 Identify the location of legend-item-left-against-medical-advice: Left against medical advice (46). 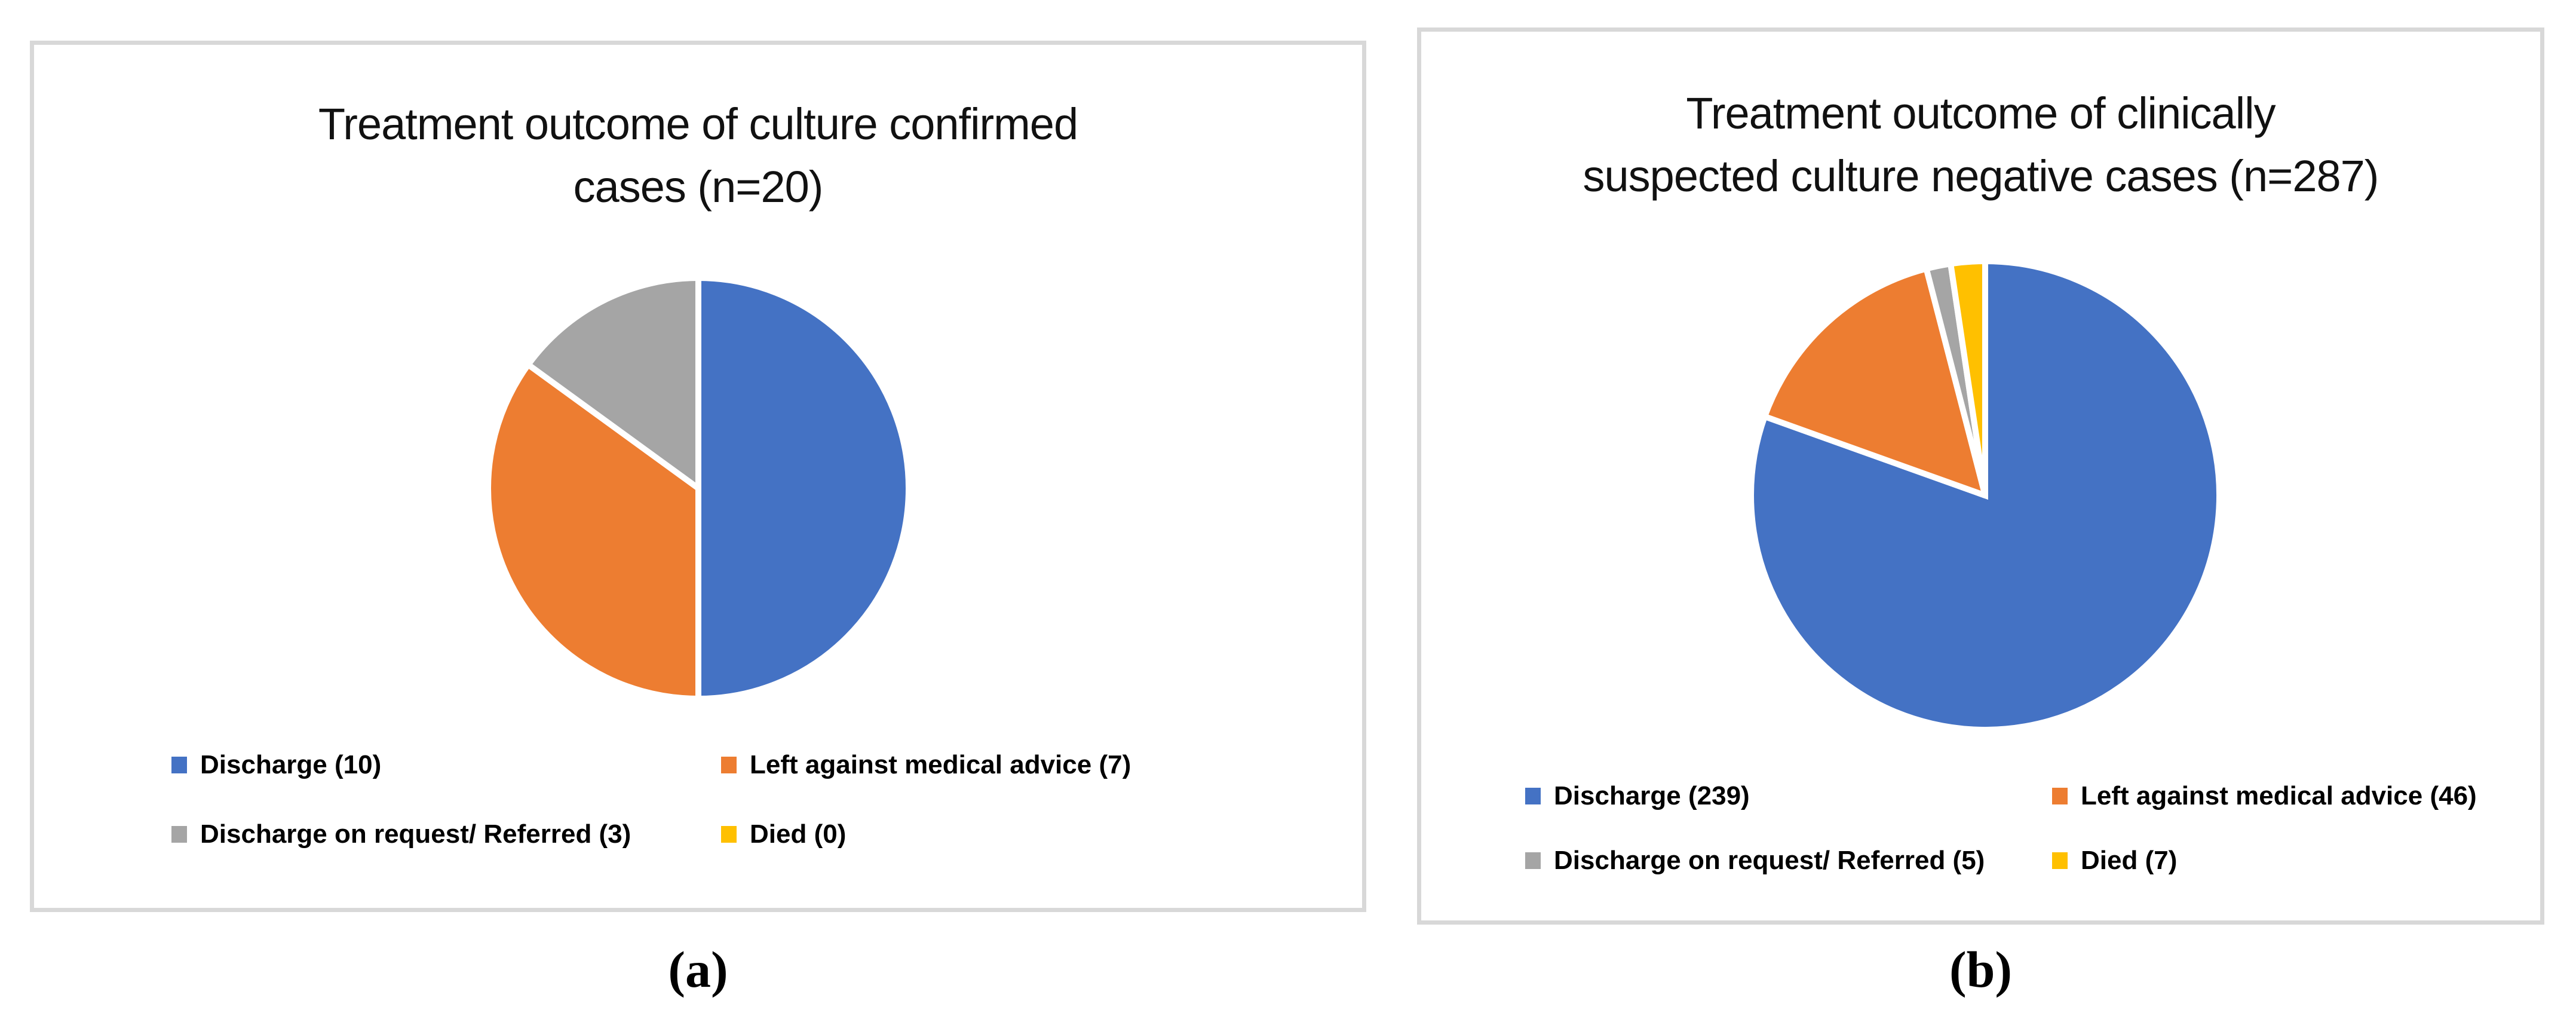
(2264, 796).